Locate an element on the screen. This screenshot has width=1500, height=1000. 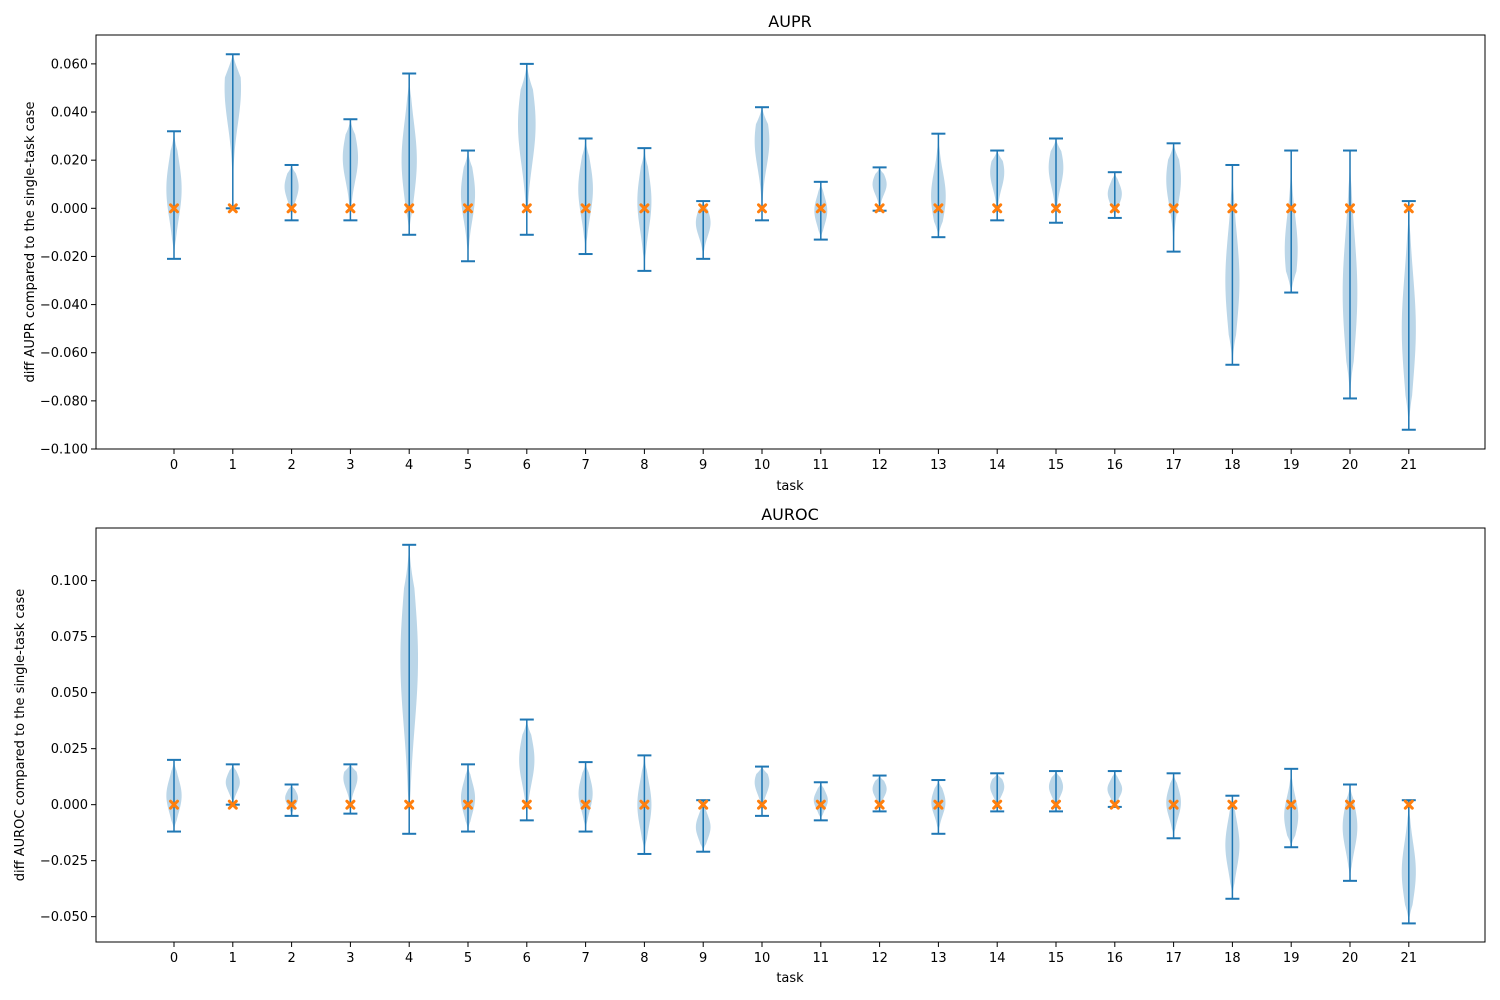
aupr-x-tick-label: 2 is located at coordinates (291, 465).